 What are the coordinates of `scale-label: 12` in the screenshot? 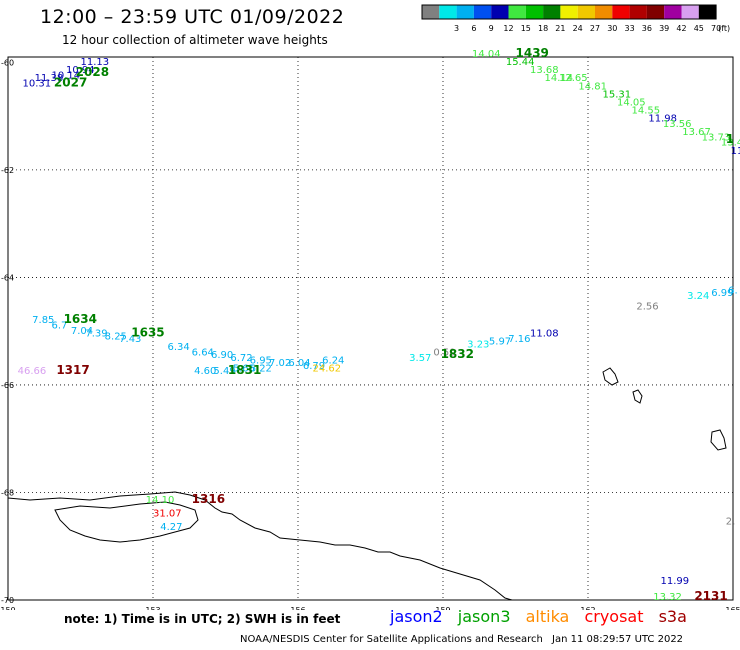 It's located at (508, 28).